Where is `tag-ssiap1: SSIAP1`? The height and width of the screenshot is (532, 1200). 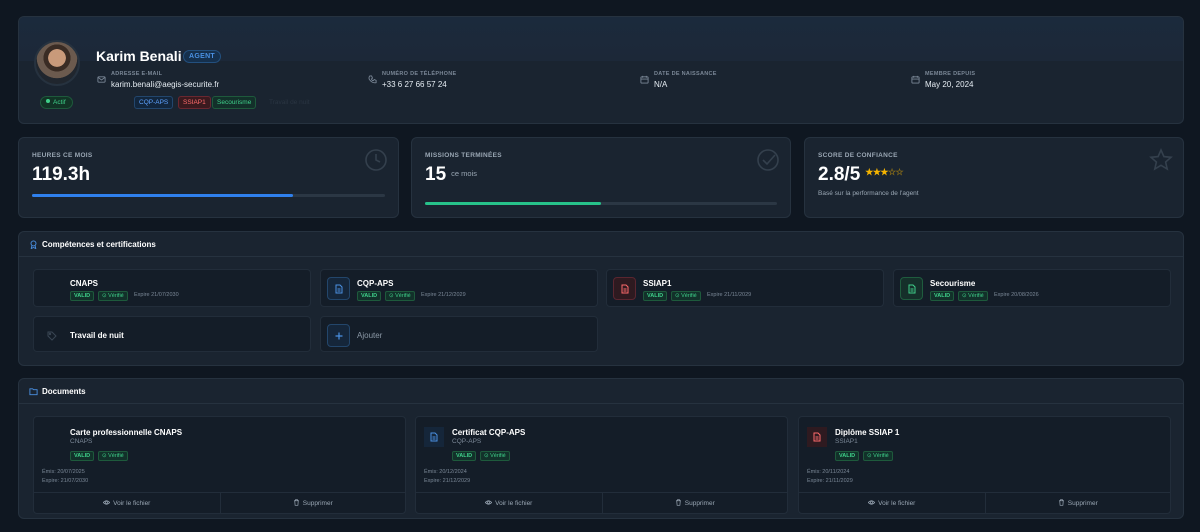 tag-ssiap1: SSIAP1 is located at coordinates (194, 102).